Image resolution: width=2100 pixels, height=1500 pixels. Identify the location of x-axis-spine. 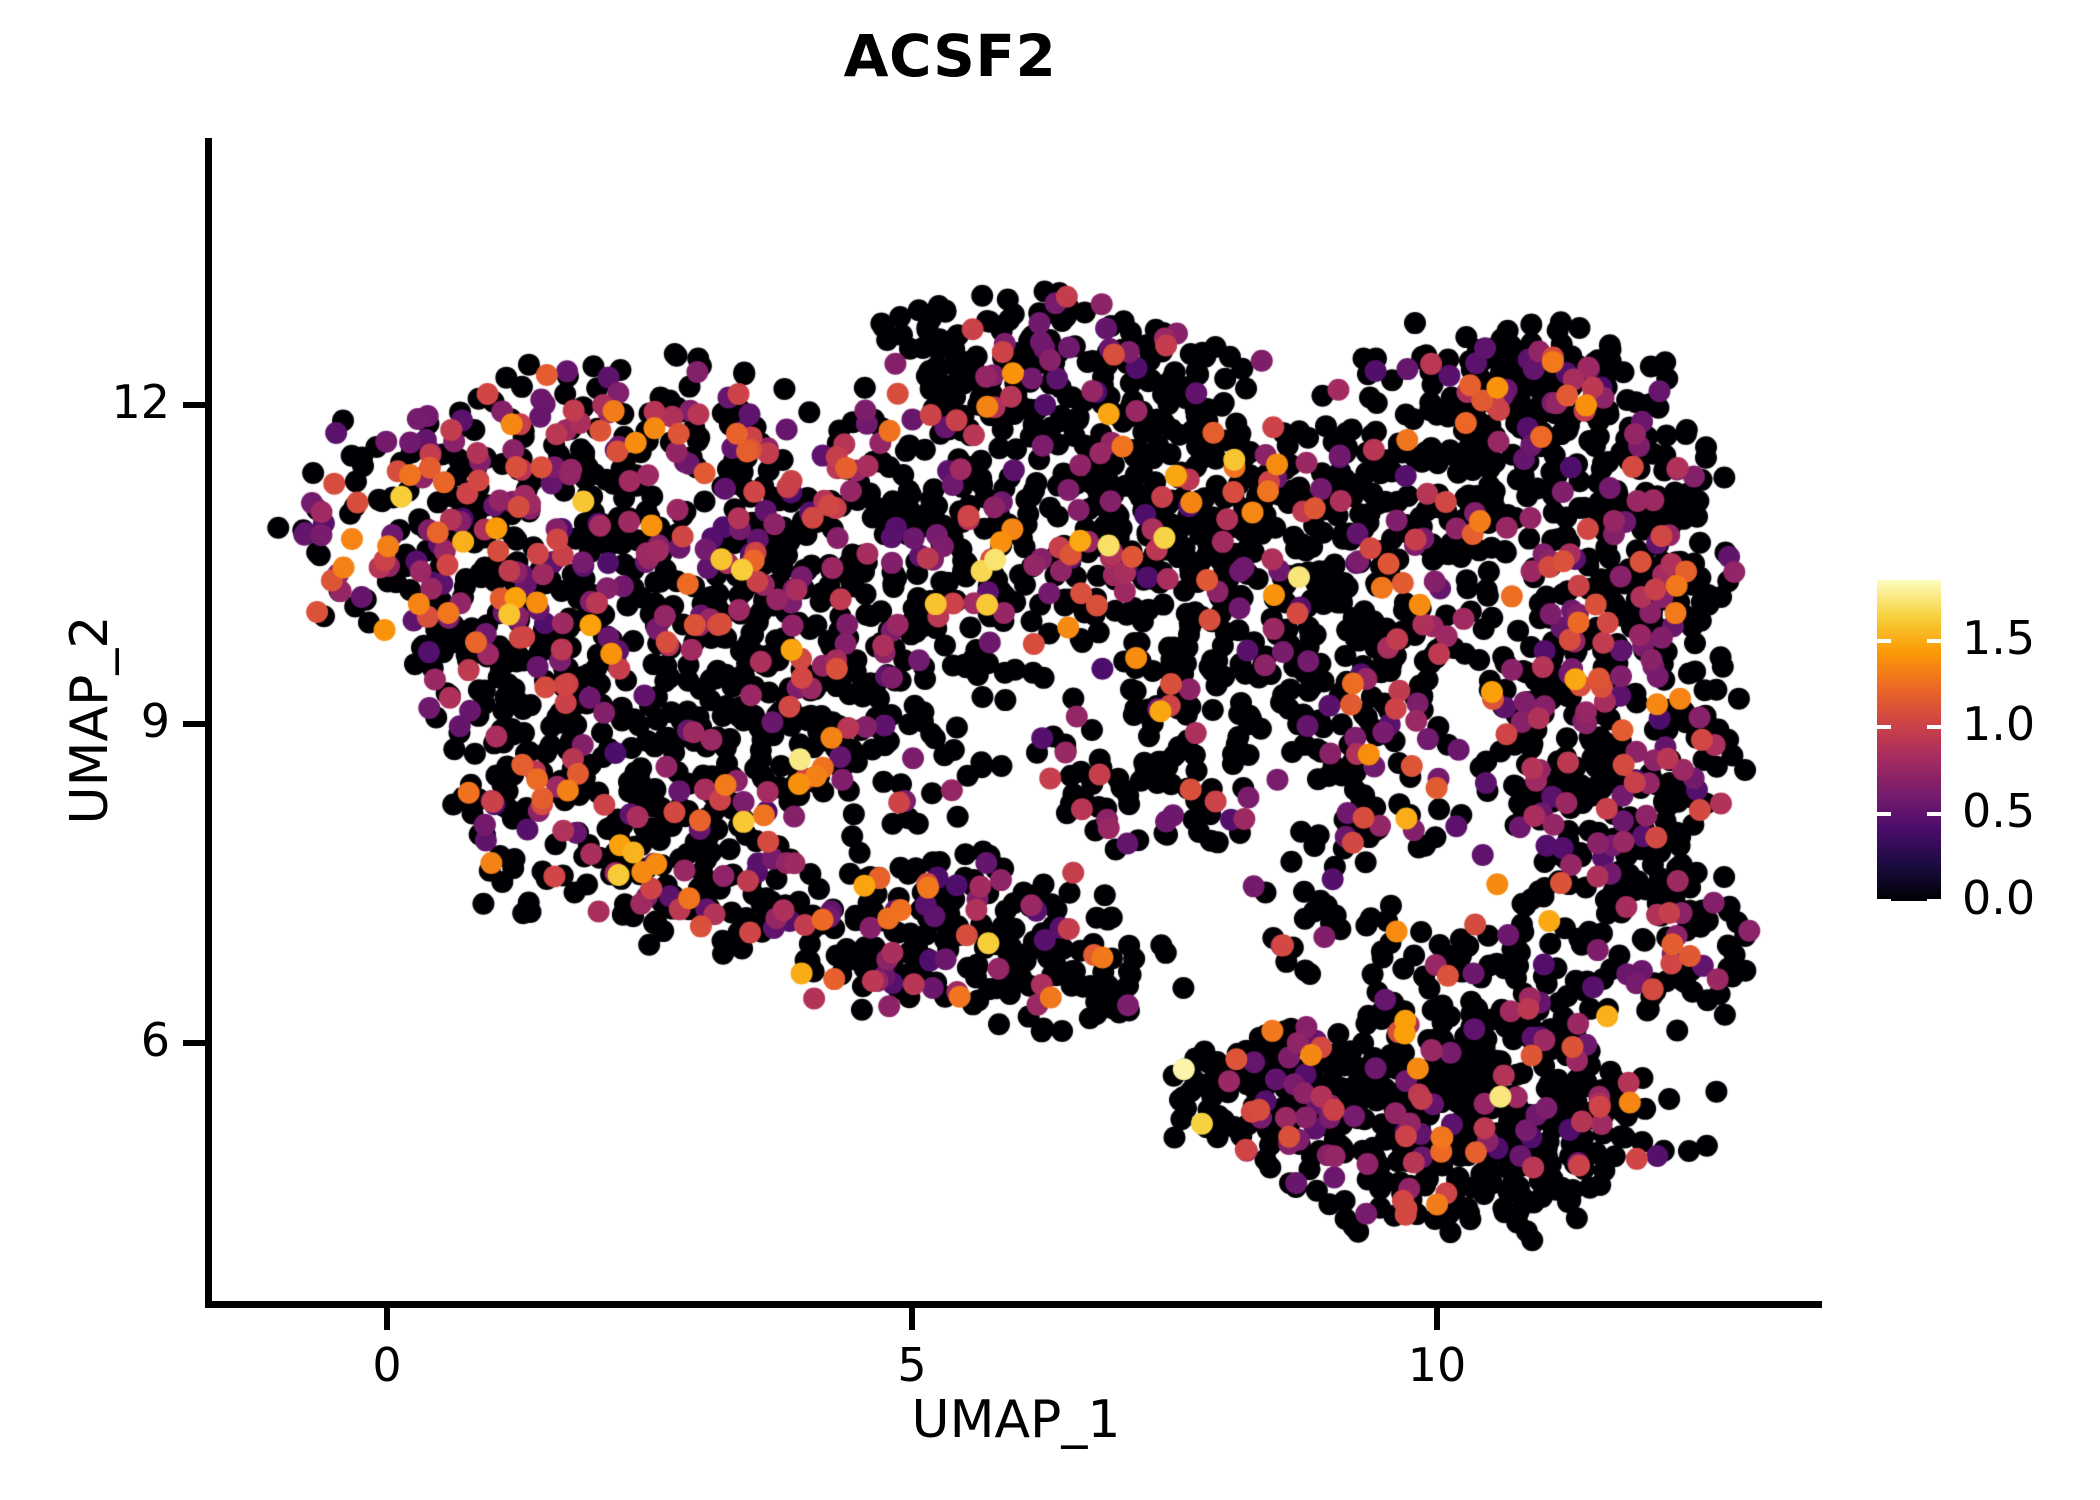
(1013, 1304).